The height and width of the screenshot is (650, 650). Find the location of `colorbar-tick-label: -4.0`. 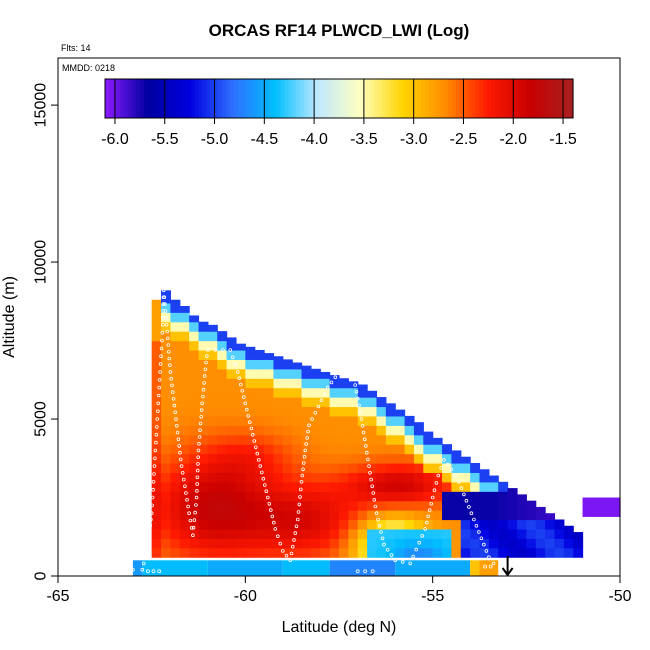

colorbar-tick-label: -4.0 is located at coordinates (314, 139).